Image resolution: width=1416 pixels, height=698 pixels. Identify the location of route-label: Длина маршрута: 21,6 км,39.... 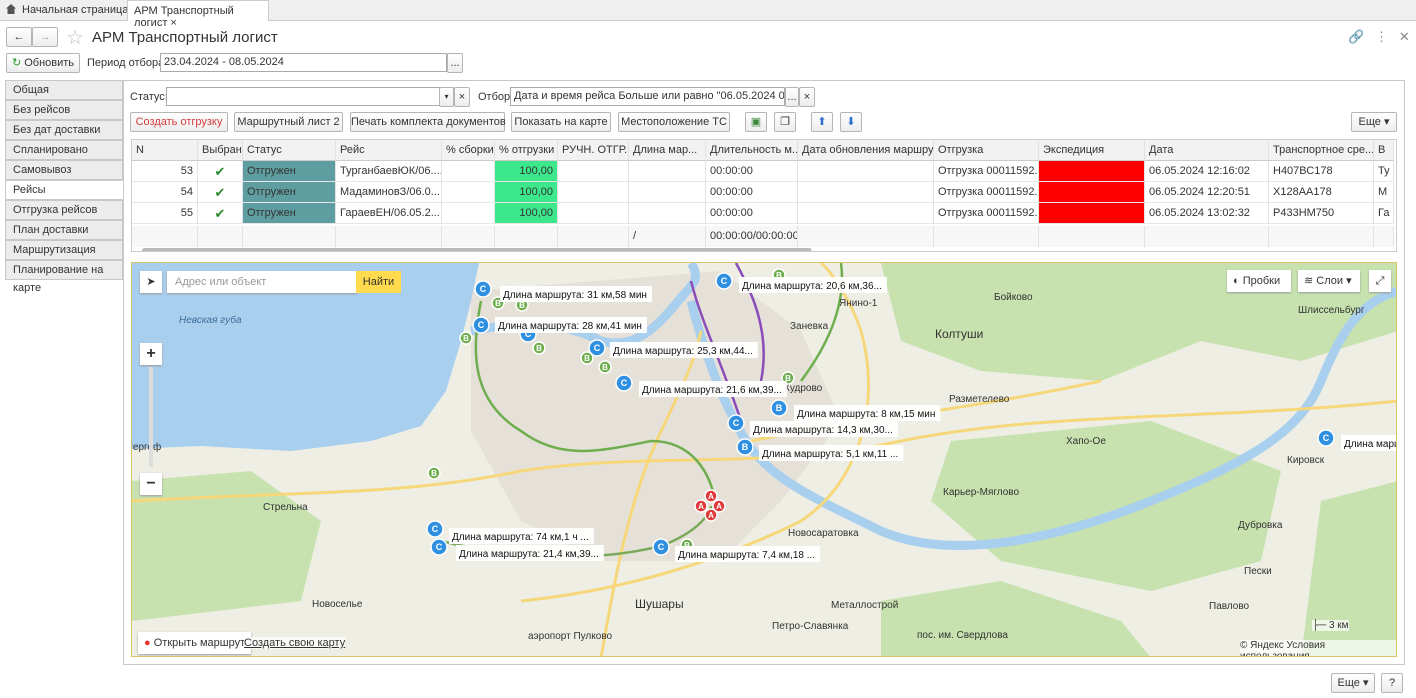
(712, 390).